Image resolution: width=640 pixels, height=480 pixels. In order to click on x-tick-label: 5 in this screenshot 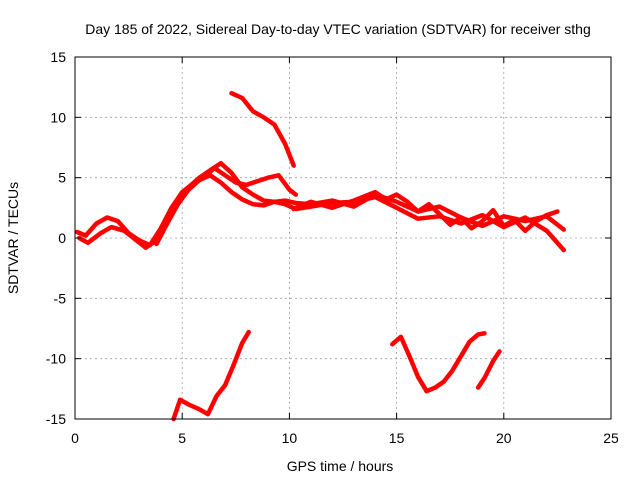, I will do `click(182, 438)`.